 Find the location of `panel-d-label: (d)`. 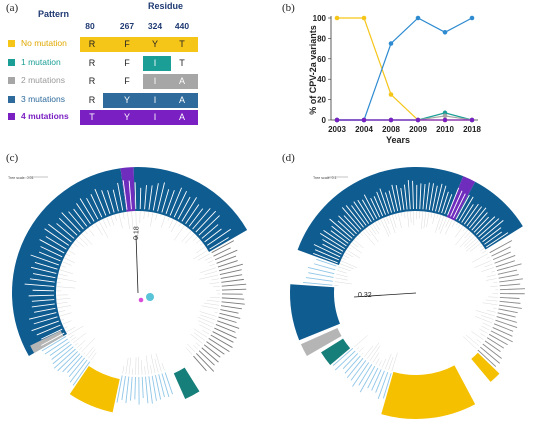

panel-d-label: (d) is located at coordinates (288, 158).